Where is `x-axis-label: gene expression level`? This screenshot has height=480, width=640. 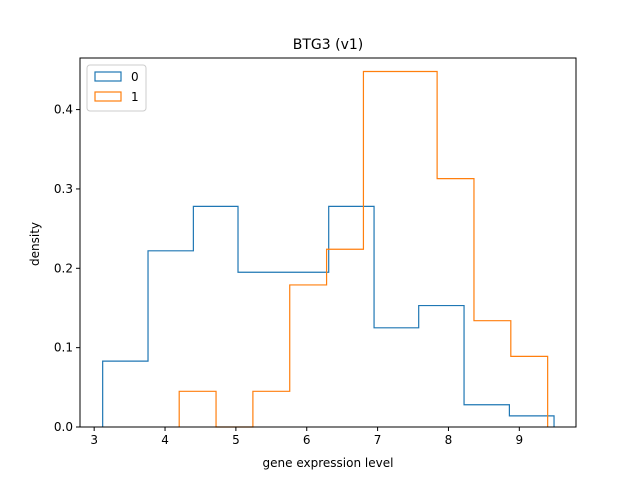
x-axis-label: gene expression level is located at coordinates (328, 463).